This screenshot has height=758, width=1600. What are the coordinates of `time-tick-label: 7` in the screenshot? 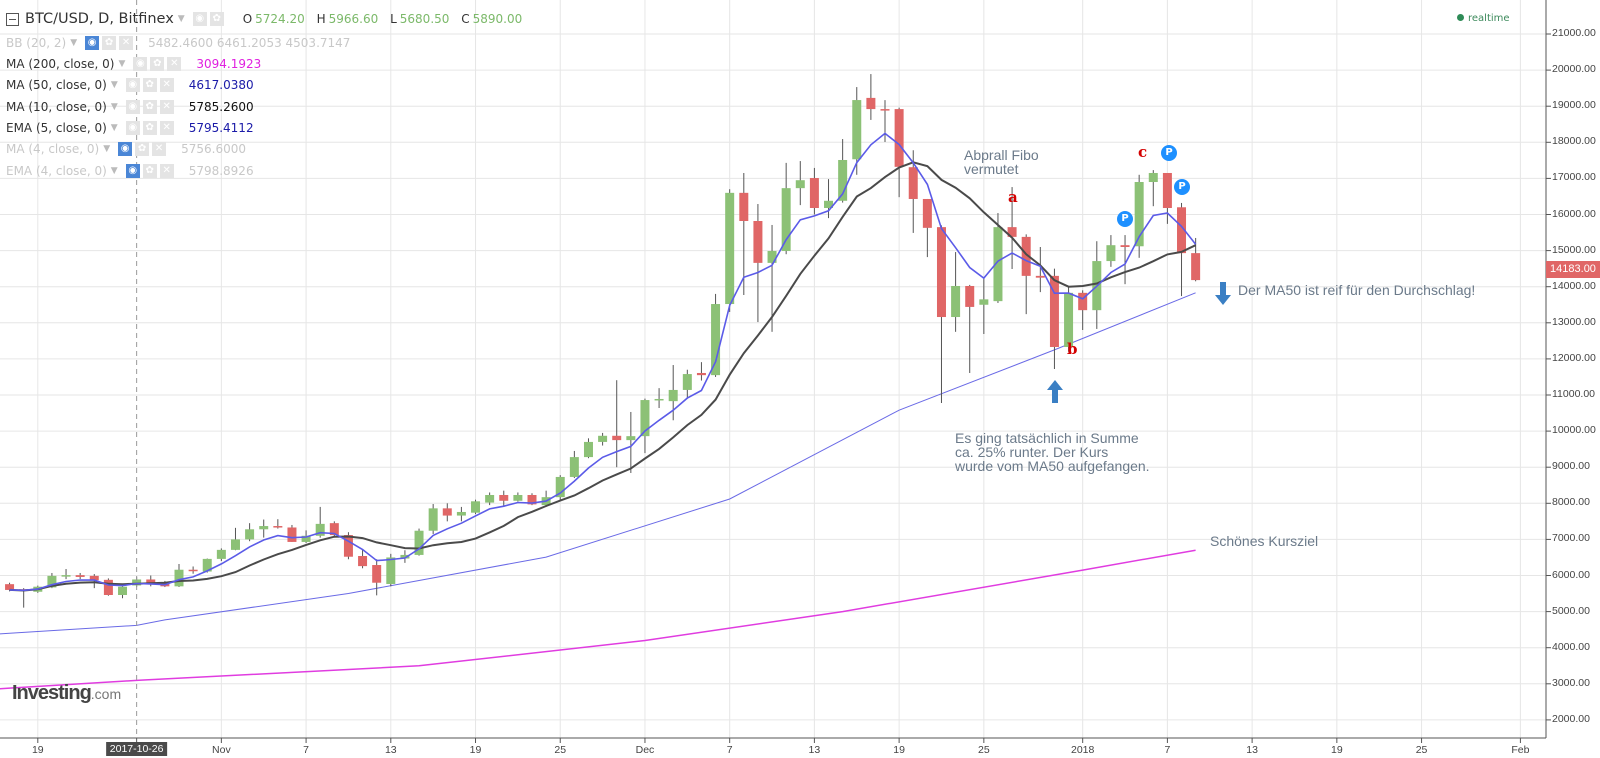 It's located at (1167, 750).